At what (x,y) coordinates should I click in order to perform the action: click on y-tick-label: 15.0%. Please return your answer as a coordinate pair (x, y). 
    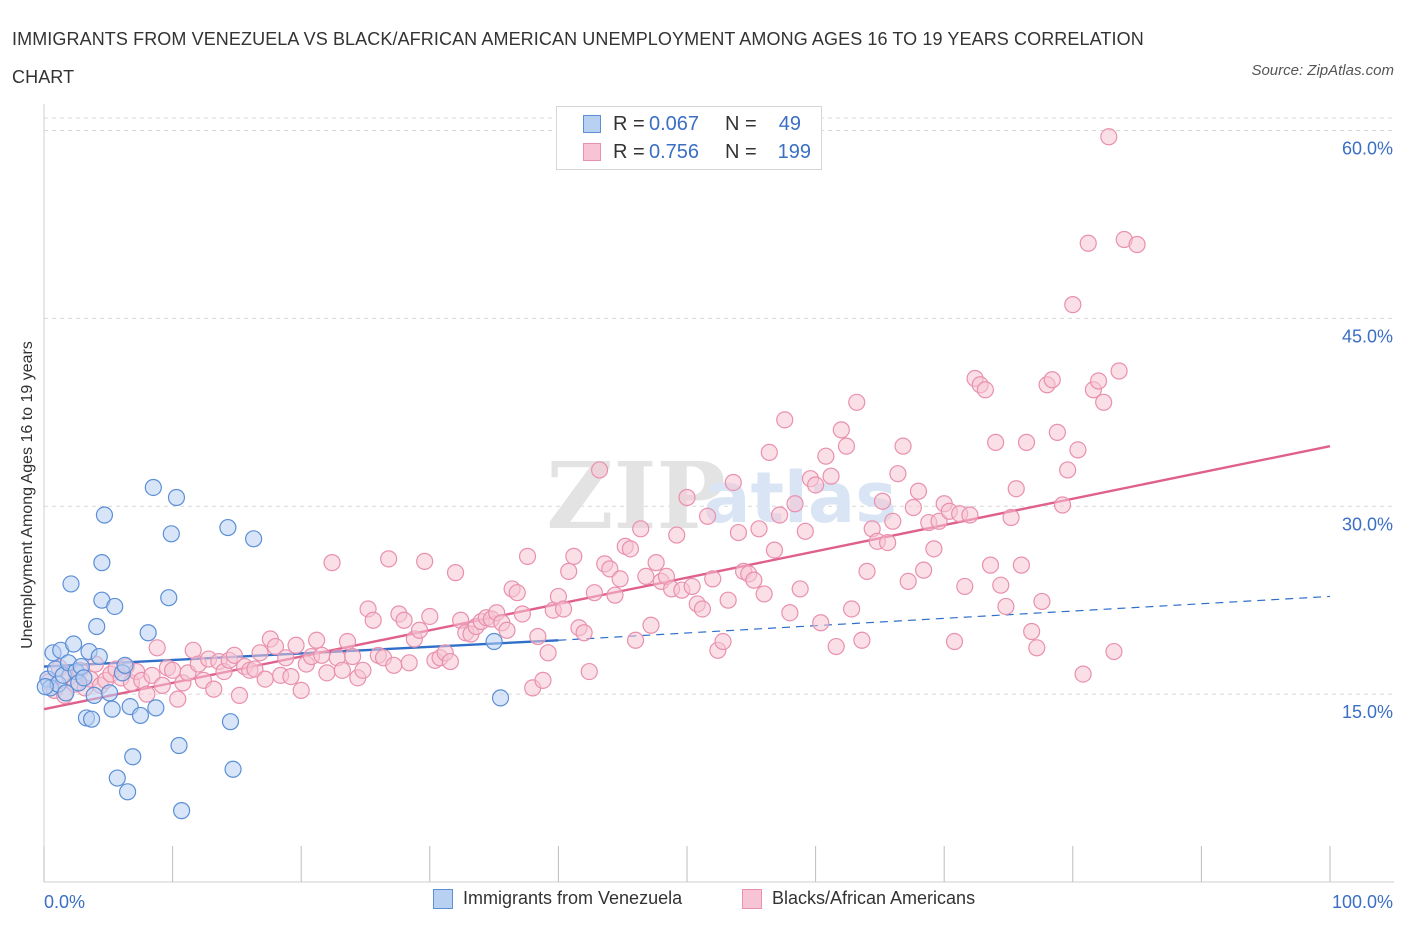
    Looking at the image, I should click on (1367, 712).